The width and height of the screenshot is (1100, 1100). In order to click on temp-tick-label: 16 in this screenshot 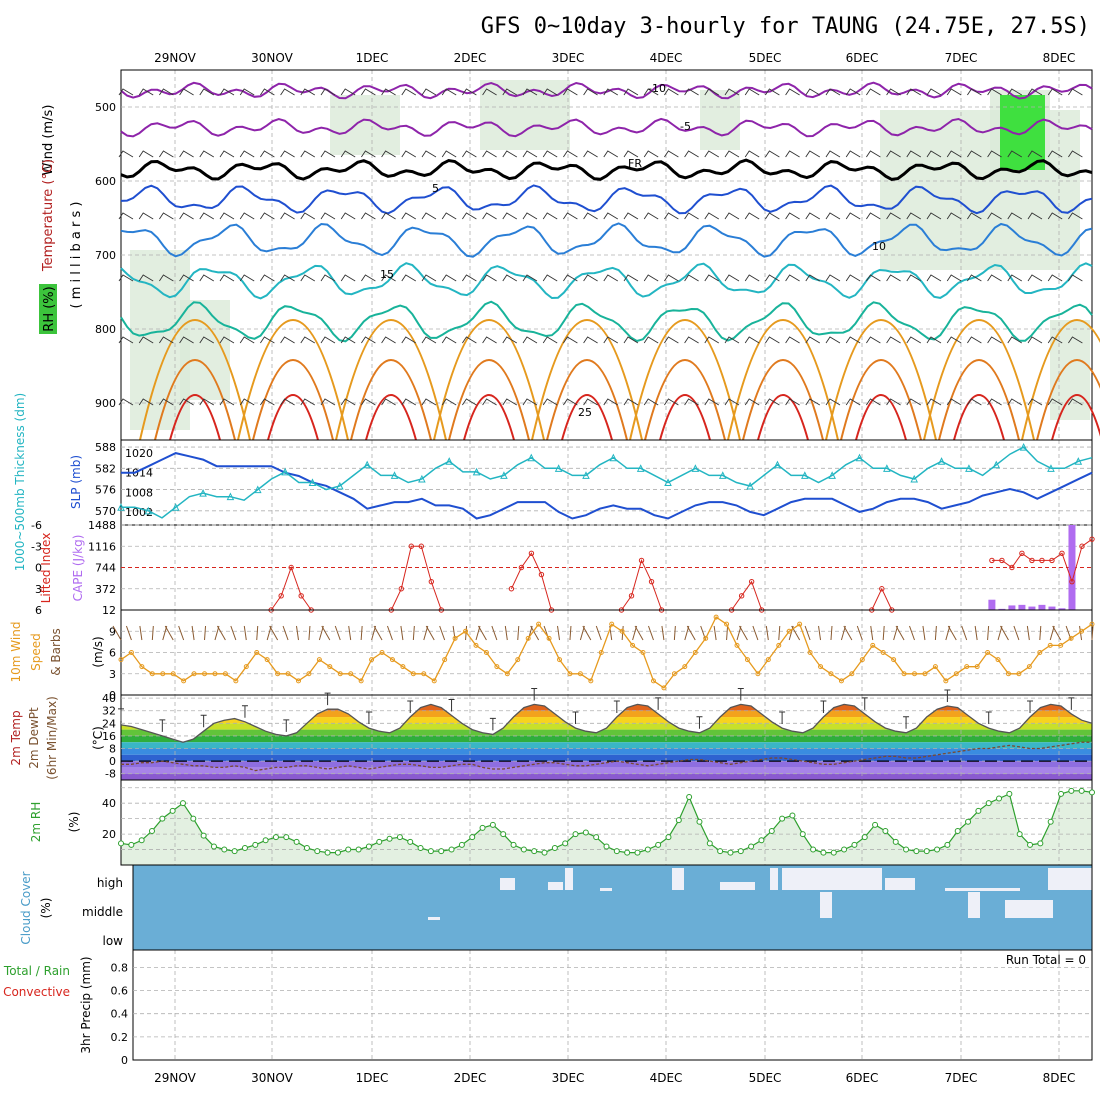, I will do `click(109, 736)`.